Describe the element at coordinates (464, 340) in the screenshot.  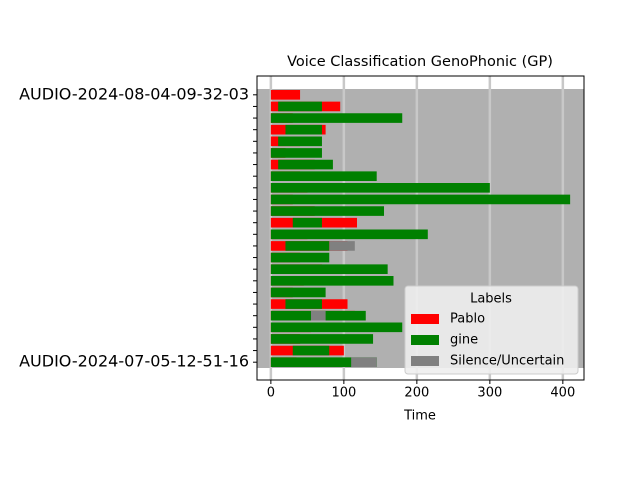
I see `legend-label: gine` at that location.